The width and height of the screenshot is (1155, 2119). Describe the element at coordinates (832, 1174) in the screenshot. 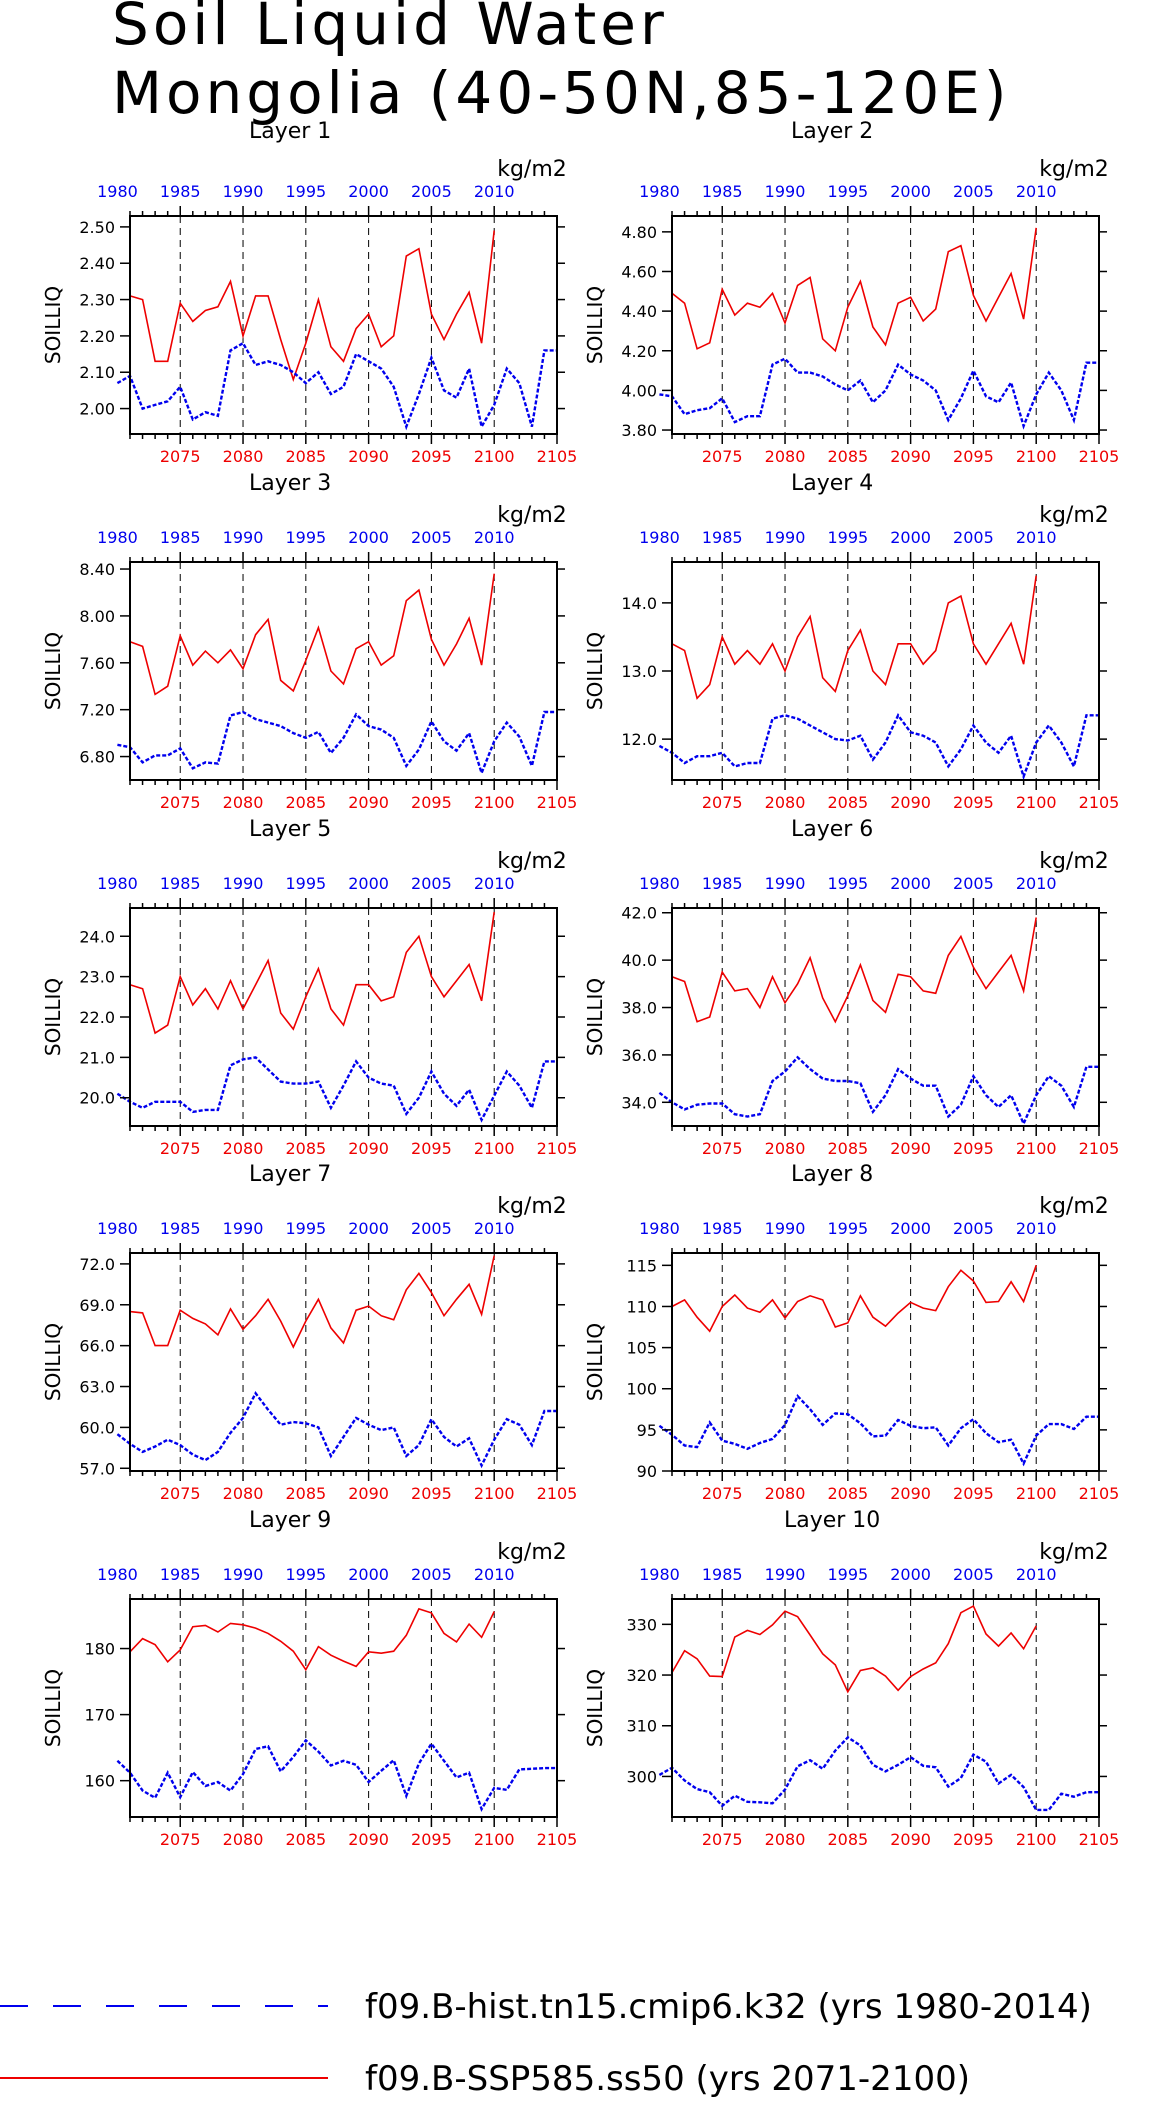

I see `panel-title: Layer 8` at that location.